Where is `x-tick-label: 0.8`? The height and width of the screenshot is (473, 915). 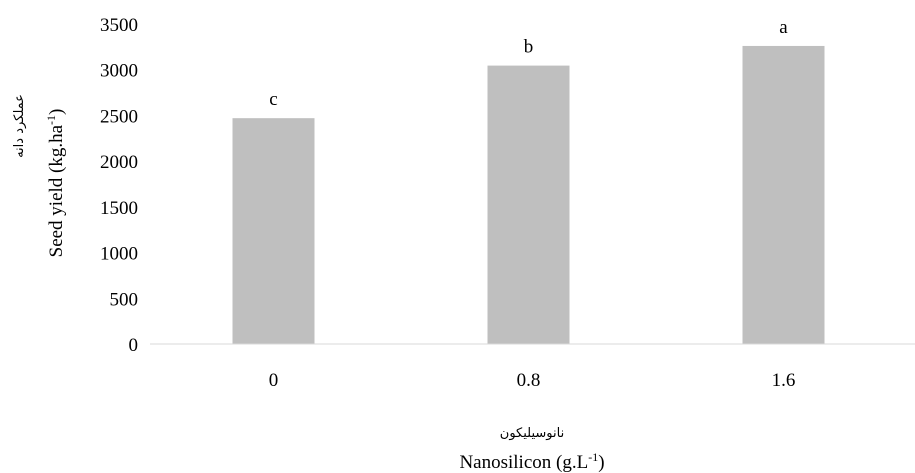
x-tick-label: 0.8 is located at coordinates (529, 380).